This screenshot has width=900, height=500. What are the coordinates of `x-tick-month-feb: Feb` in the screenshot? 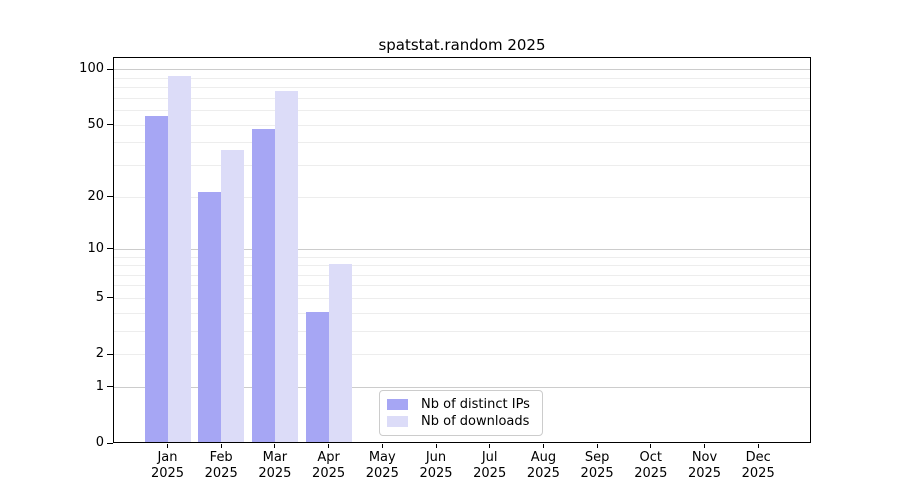 It's located at (221, 457).